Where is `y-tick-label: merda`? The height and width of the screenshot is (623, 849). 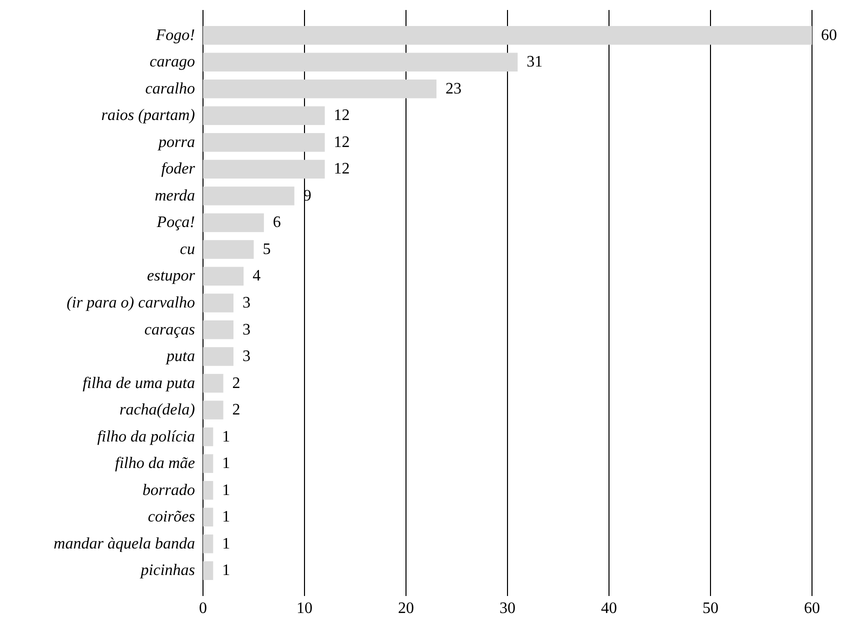
y-tick-label: merda is located at coordinates (174, 195).